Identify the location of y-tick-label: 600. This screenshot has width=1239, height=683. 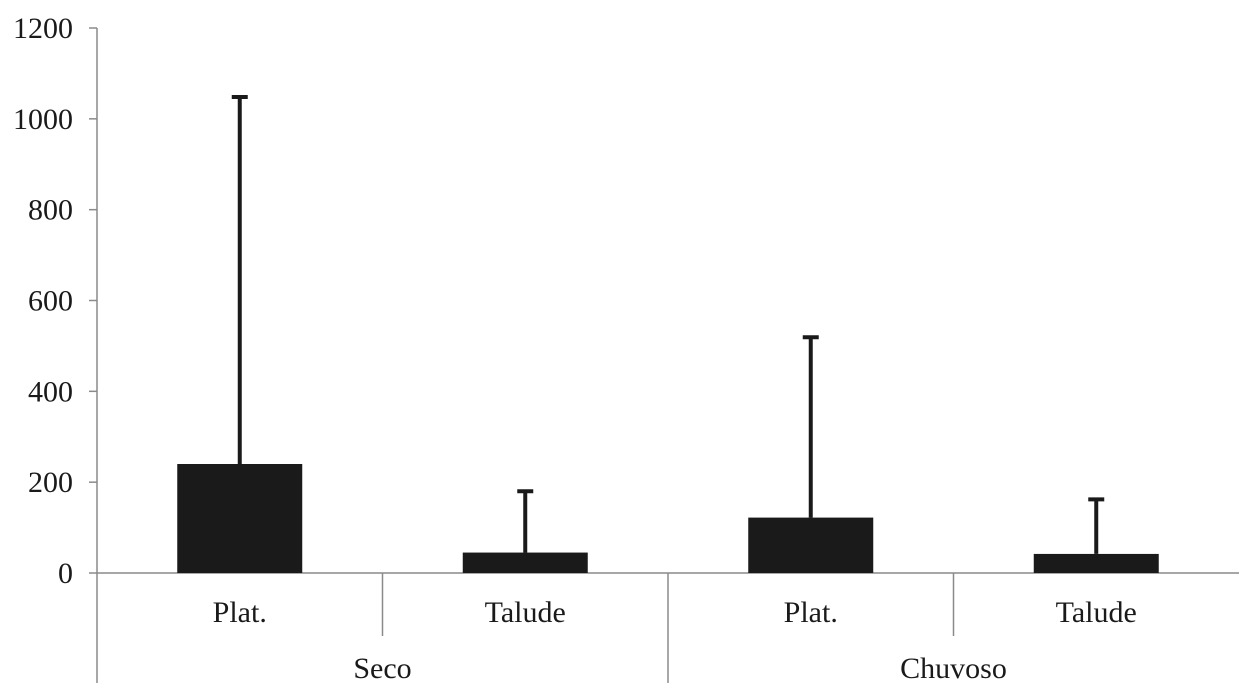
(50, 301).